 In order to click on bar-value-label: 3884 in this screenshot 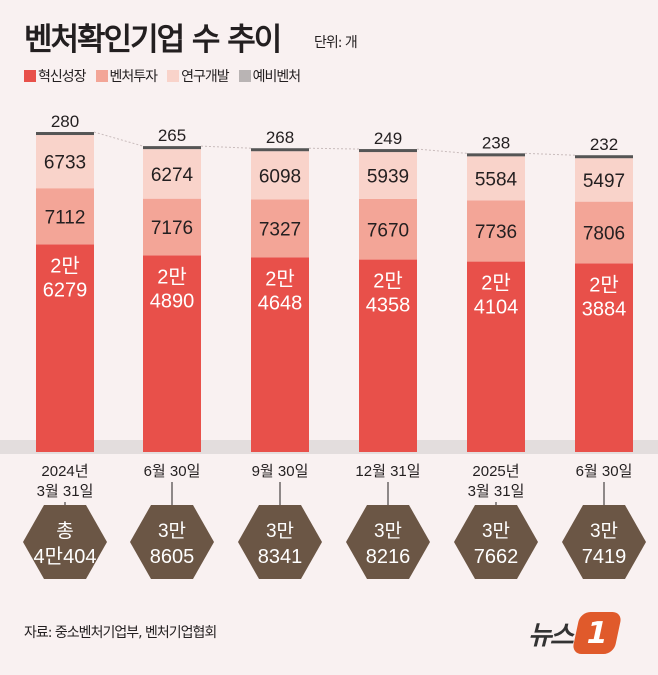, I will do `click(604, 309)`.